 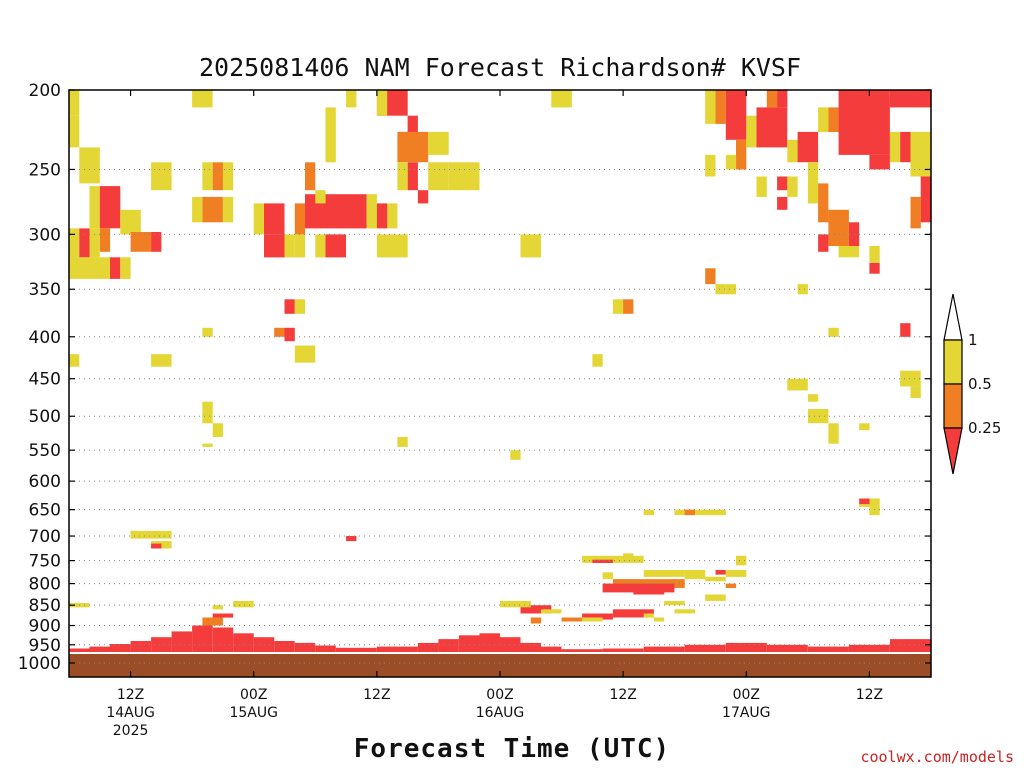 What do you see at coordinates (973, 340) in the screenshot?
I see `colorbar-level-label: 1` at bounding box center [973, 340].